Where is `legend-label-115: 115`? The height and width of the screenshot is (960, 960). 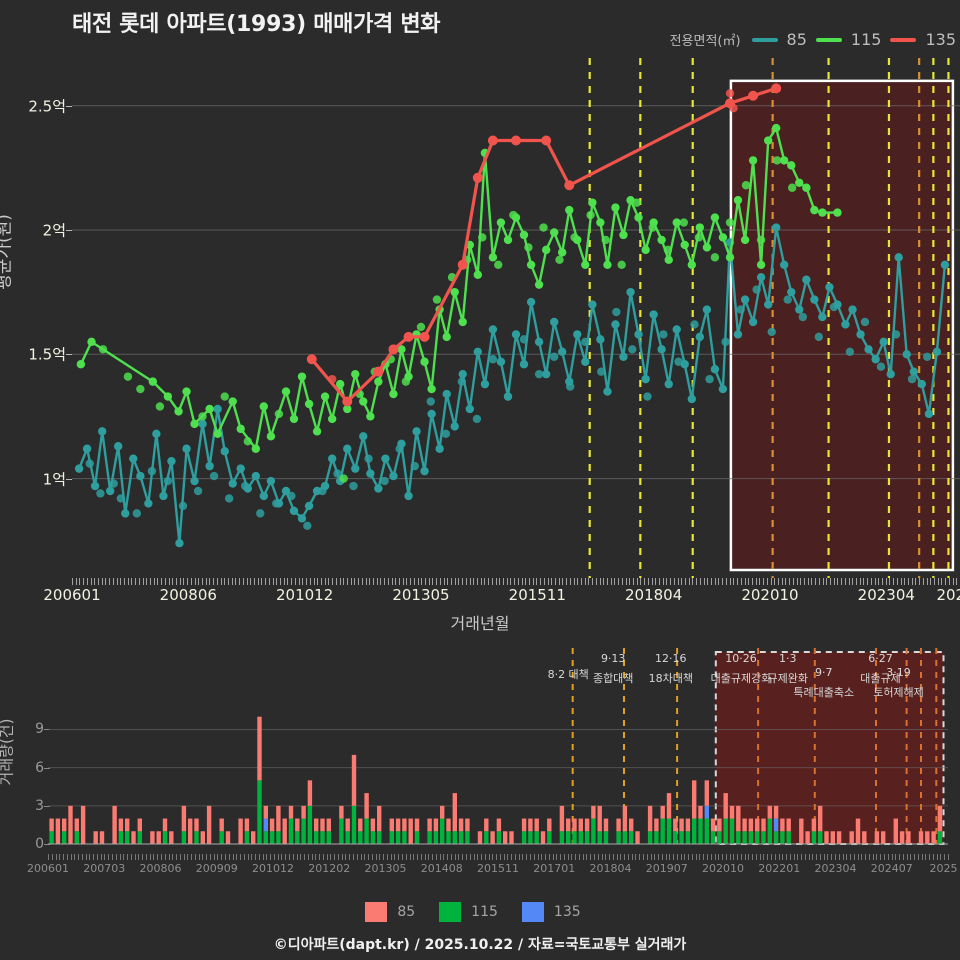 legend-label-115: 115 is located at coordinates (866, 39).